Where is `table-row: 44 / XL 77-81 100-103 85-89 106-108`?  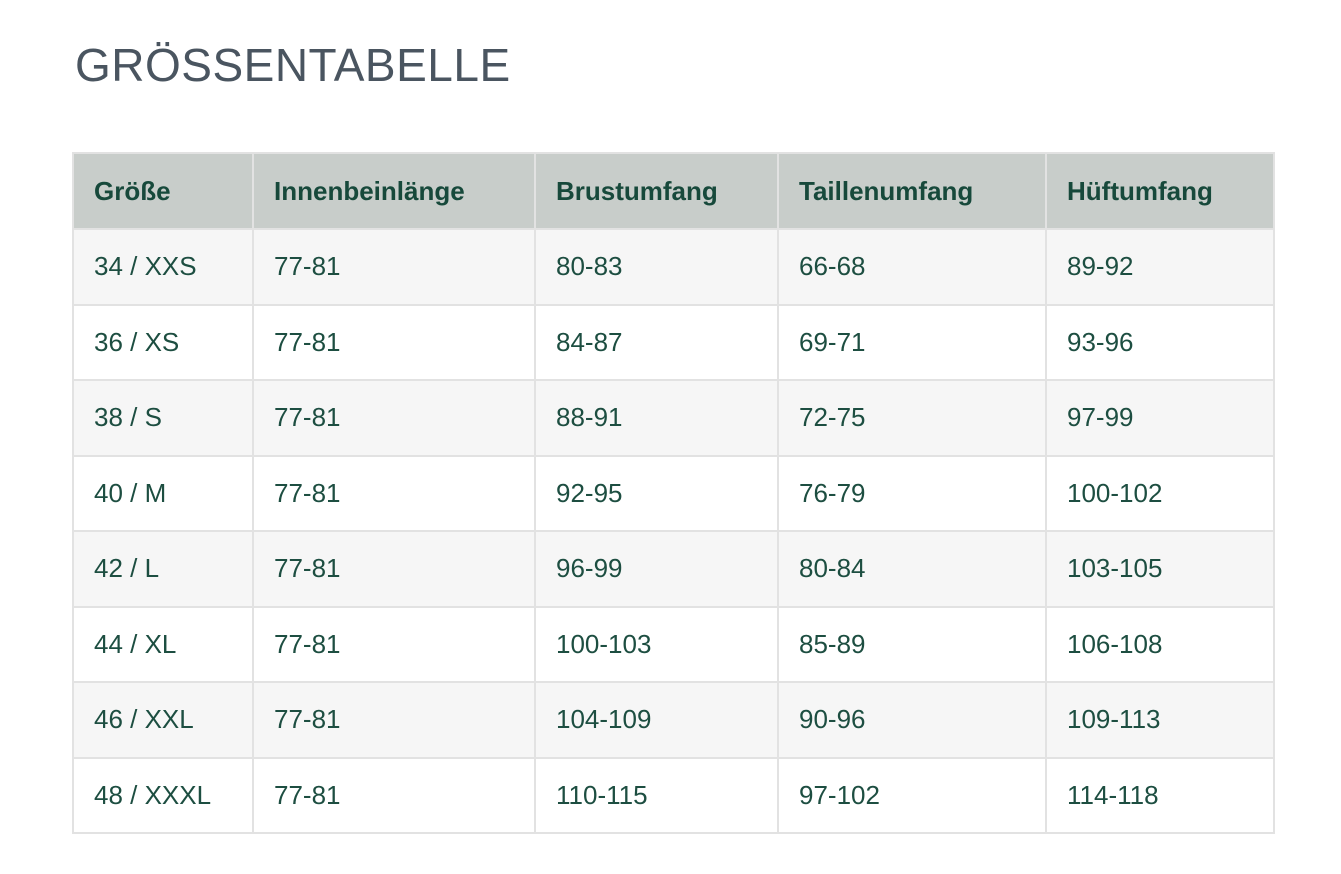
table-row: 44 / XL 77-81 100-103 85-89 106-108 is located at coordinates (673, 644).